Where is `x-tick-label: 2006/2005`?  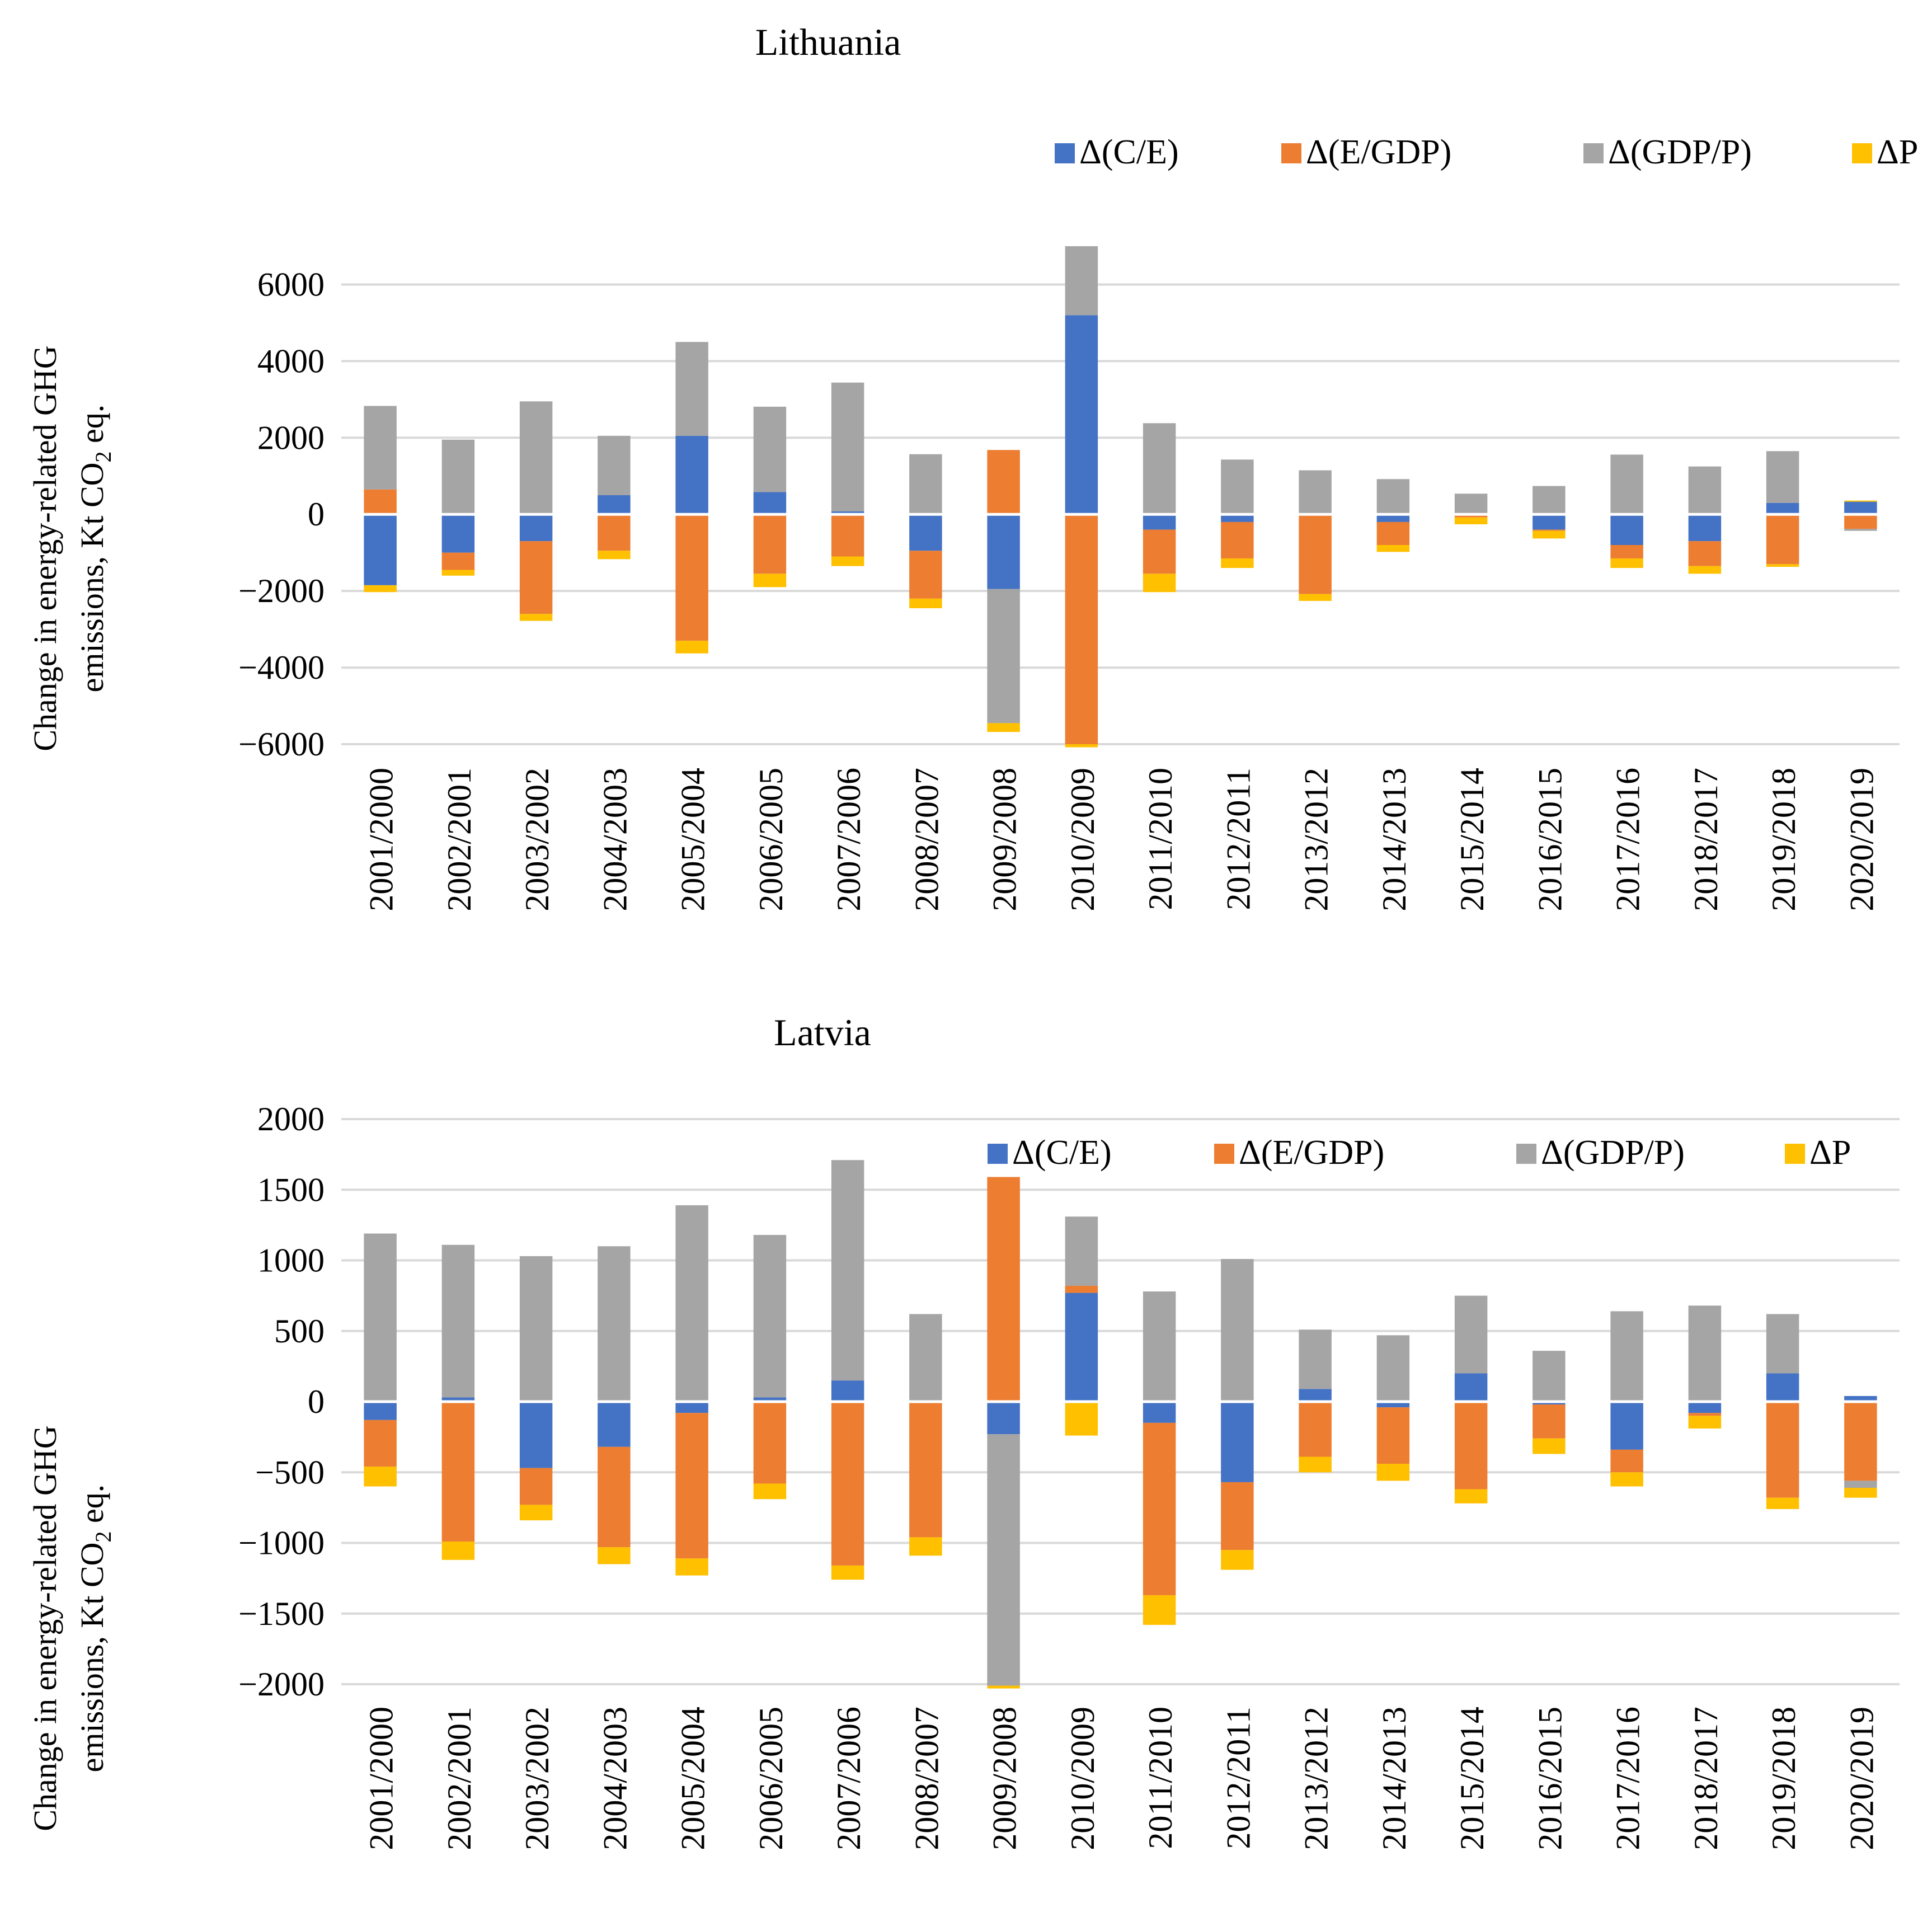 x-tick-label: 2006/2005 is located at coordinates (771, 1778).